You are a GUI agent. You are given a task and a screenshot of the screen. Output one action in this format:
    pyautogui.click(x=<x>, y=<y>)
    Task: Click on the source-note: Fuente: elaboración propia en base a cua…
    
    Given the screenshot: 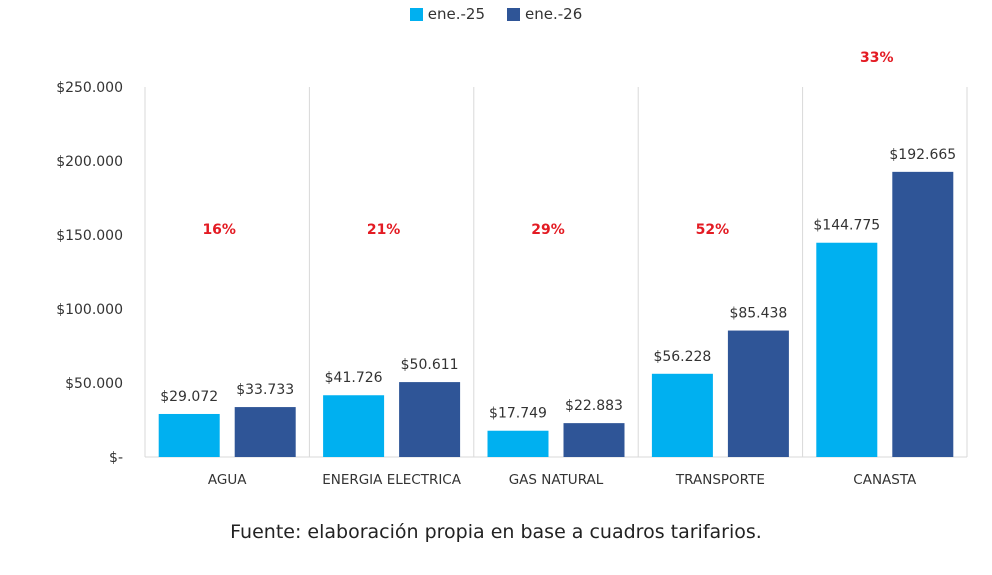 What is the action you would take?
    pyautogui.click(x=496, y=532)
    